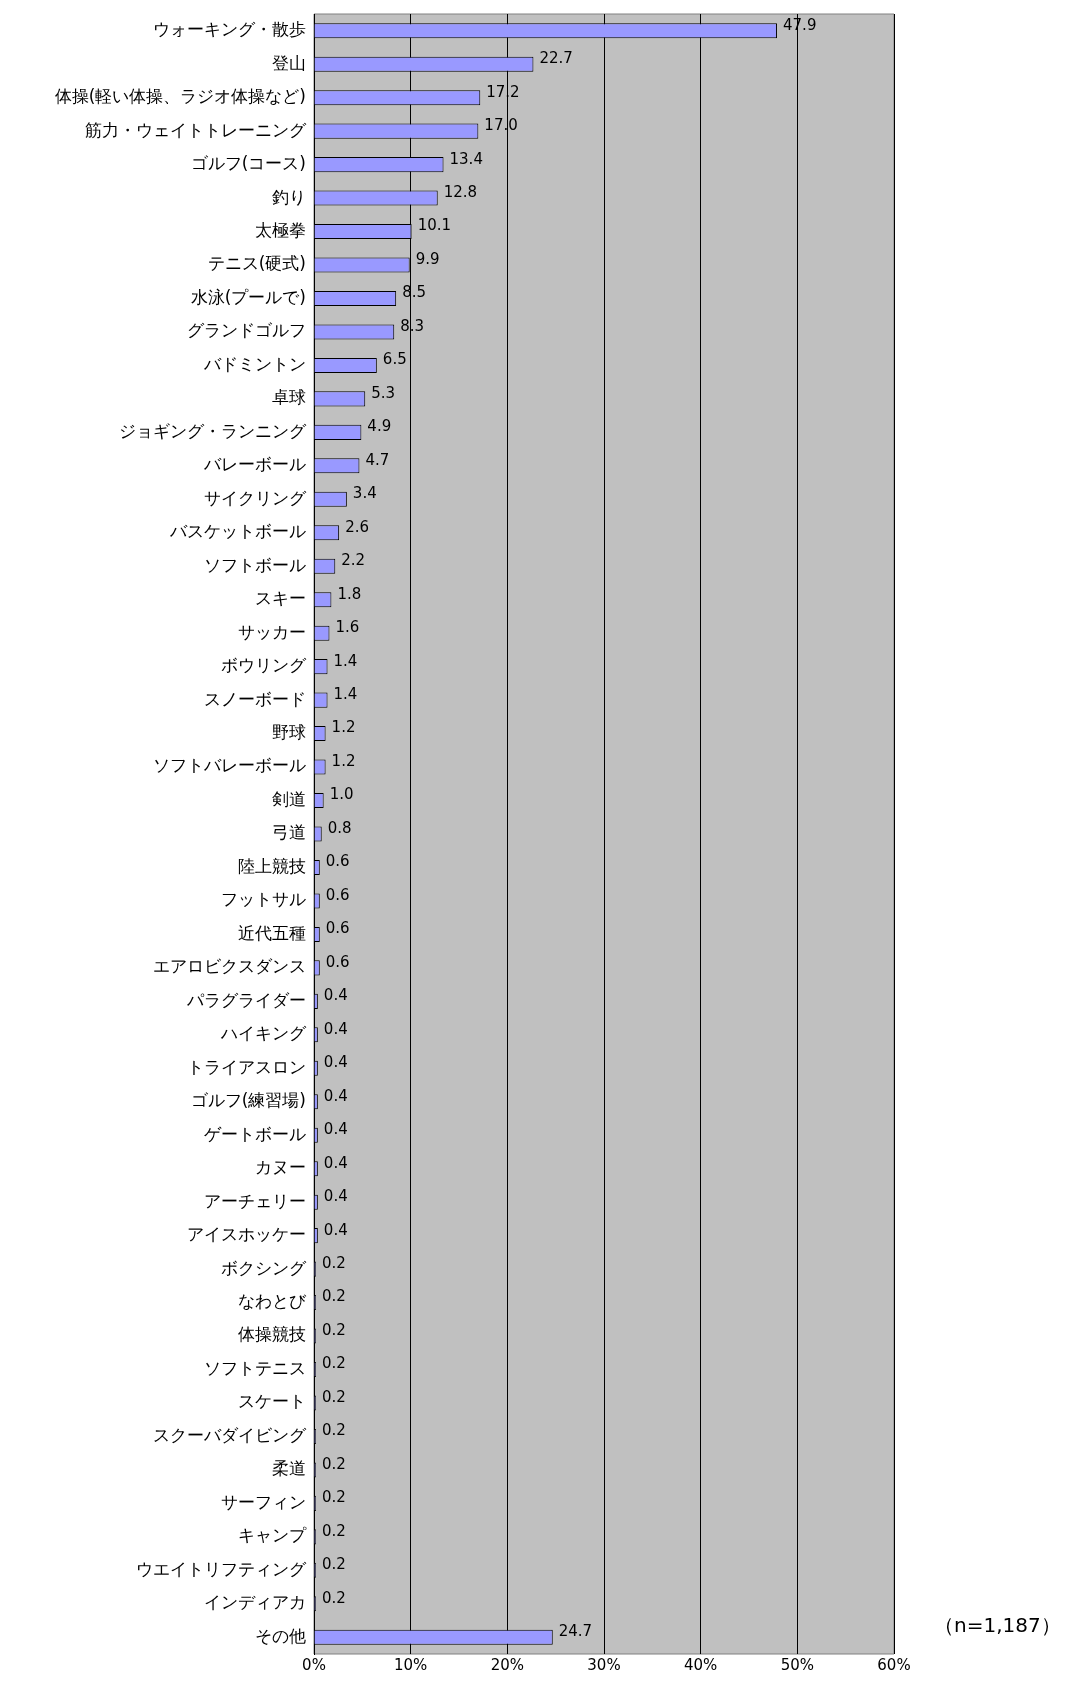  Describe the element at coordinates (196, 129) in the screenshot. I see `y-tick-label: 筋力・ウェイトトレーニング` at that location.